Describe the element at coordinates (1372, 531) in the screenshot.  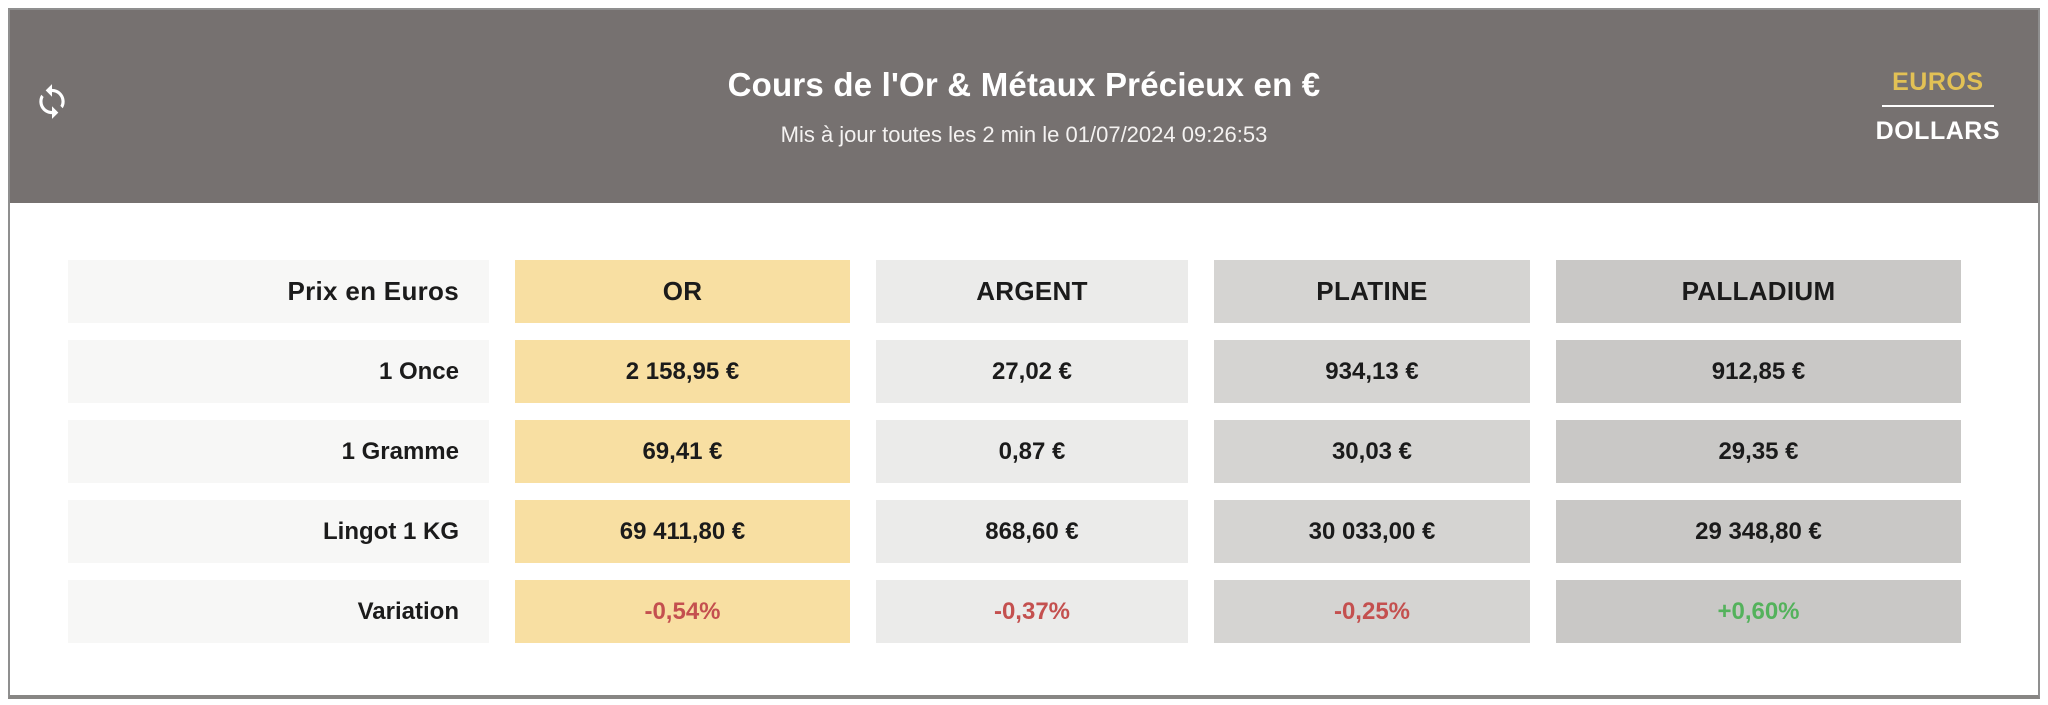
I see `cell-lingot-platine: 30 033,00 €` at that location.